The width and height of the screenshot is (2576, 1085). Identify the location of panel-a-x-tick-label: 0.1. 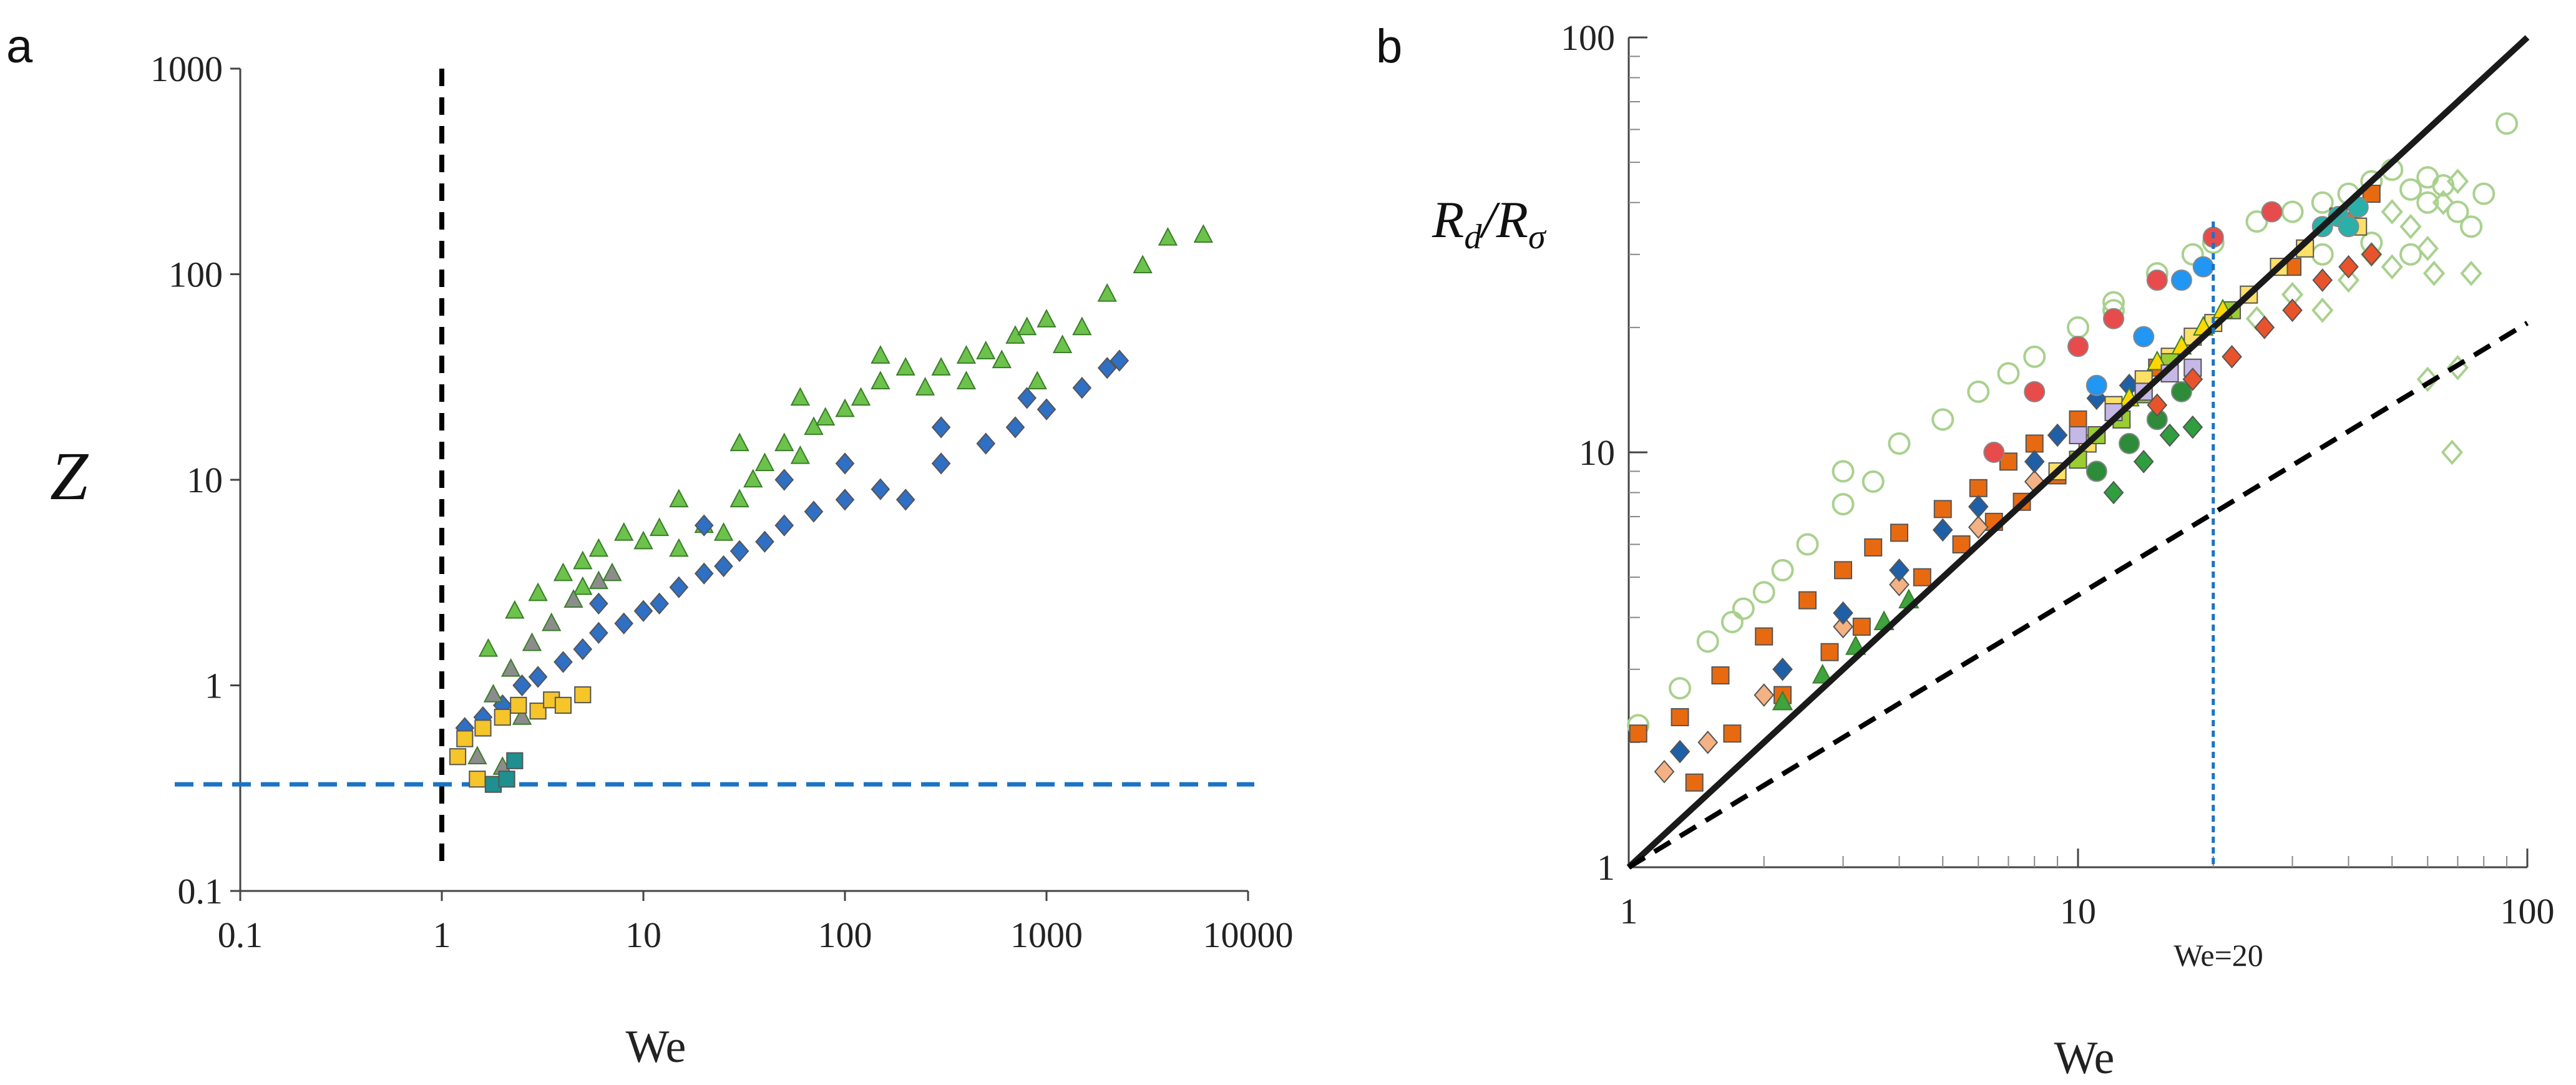
(240, 935).